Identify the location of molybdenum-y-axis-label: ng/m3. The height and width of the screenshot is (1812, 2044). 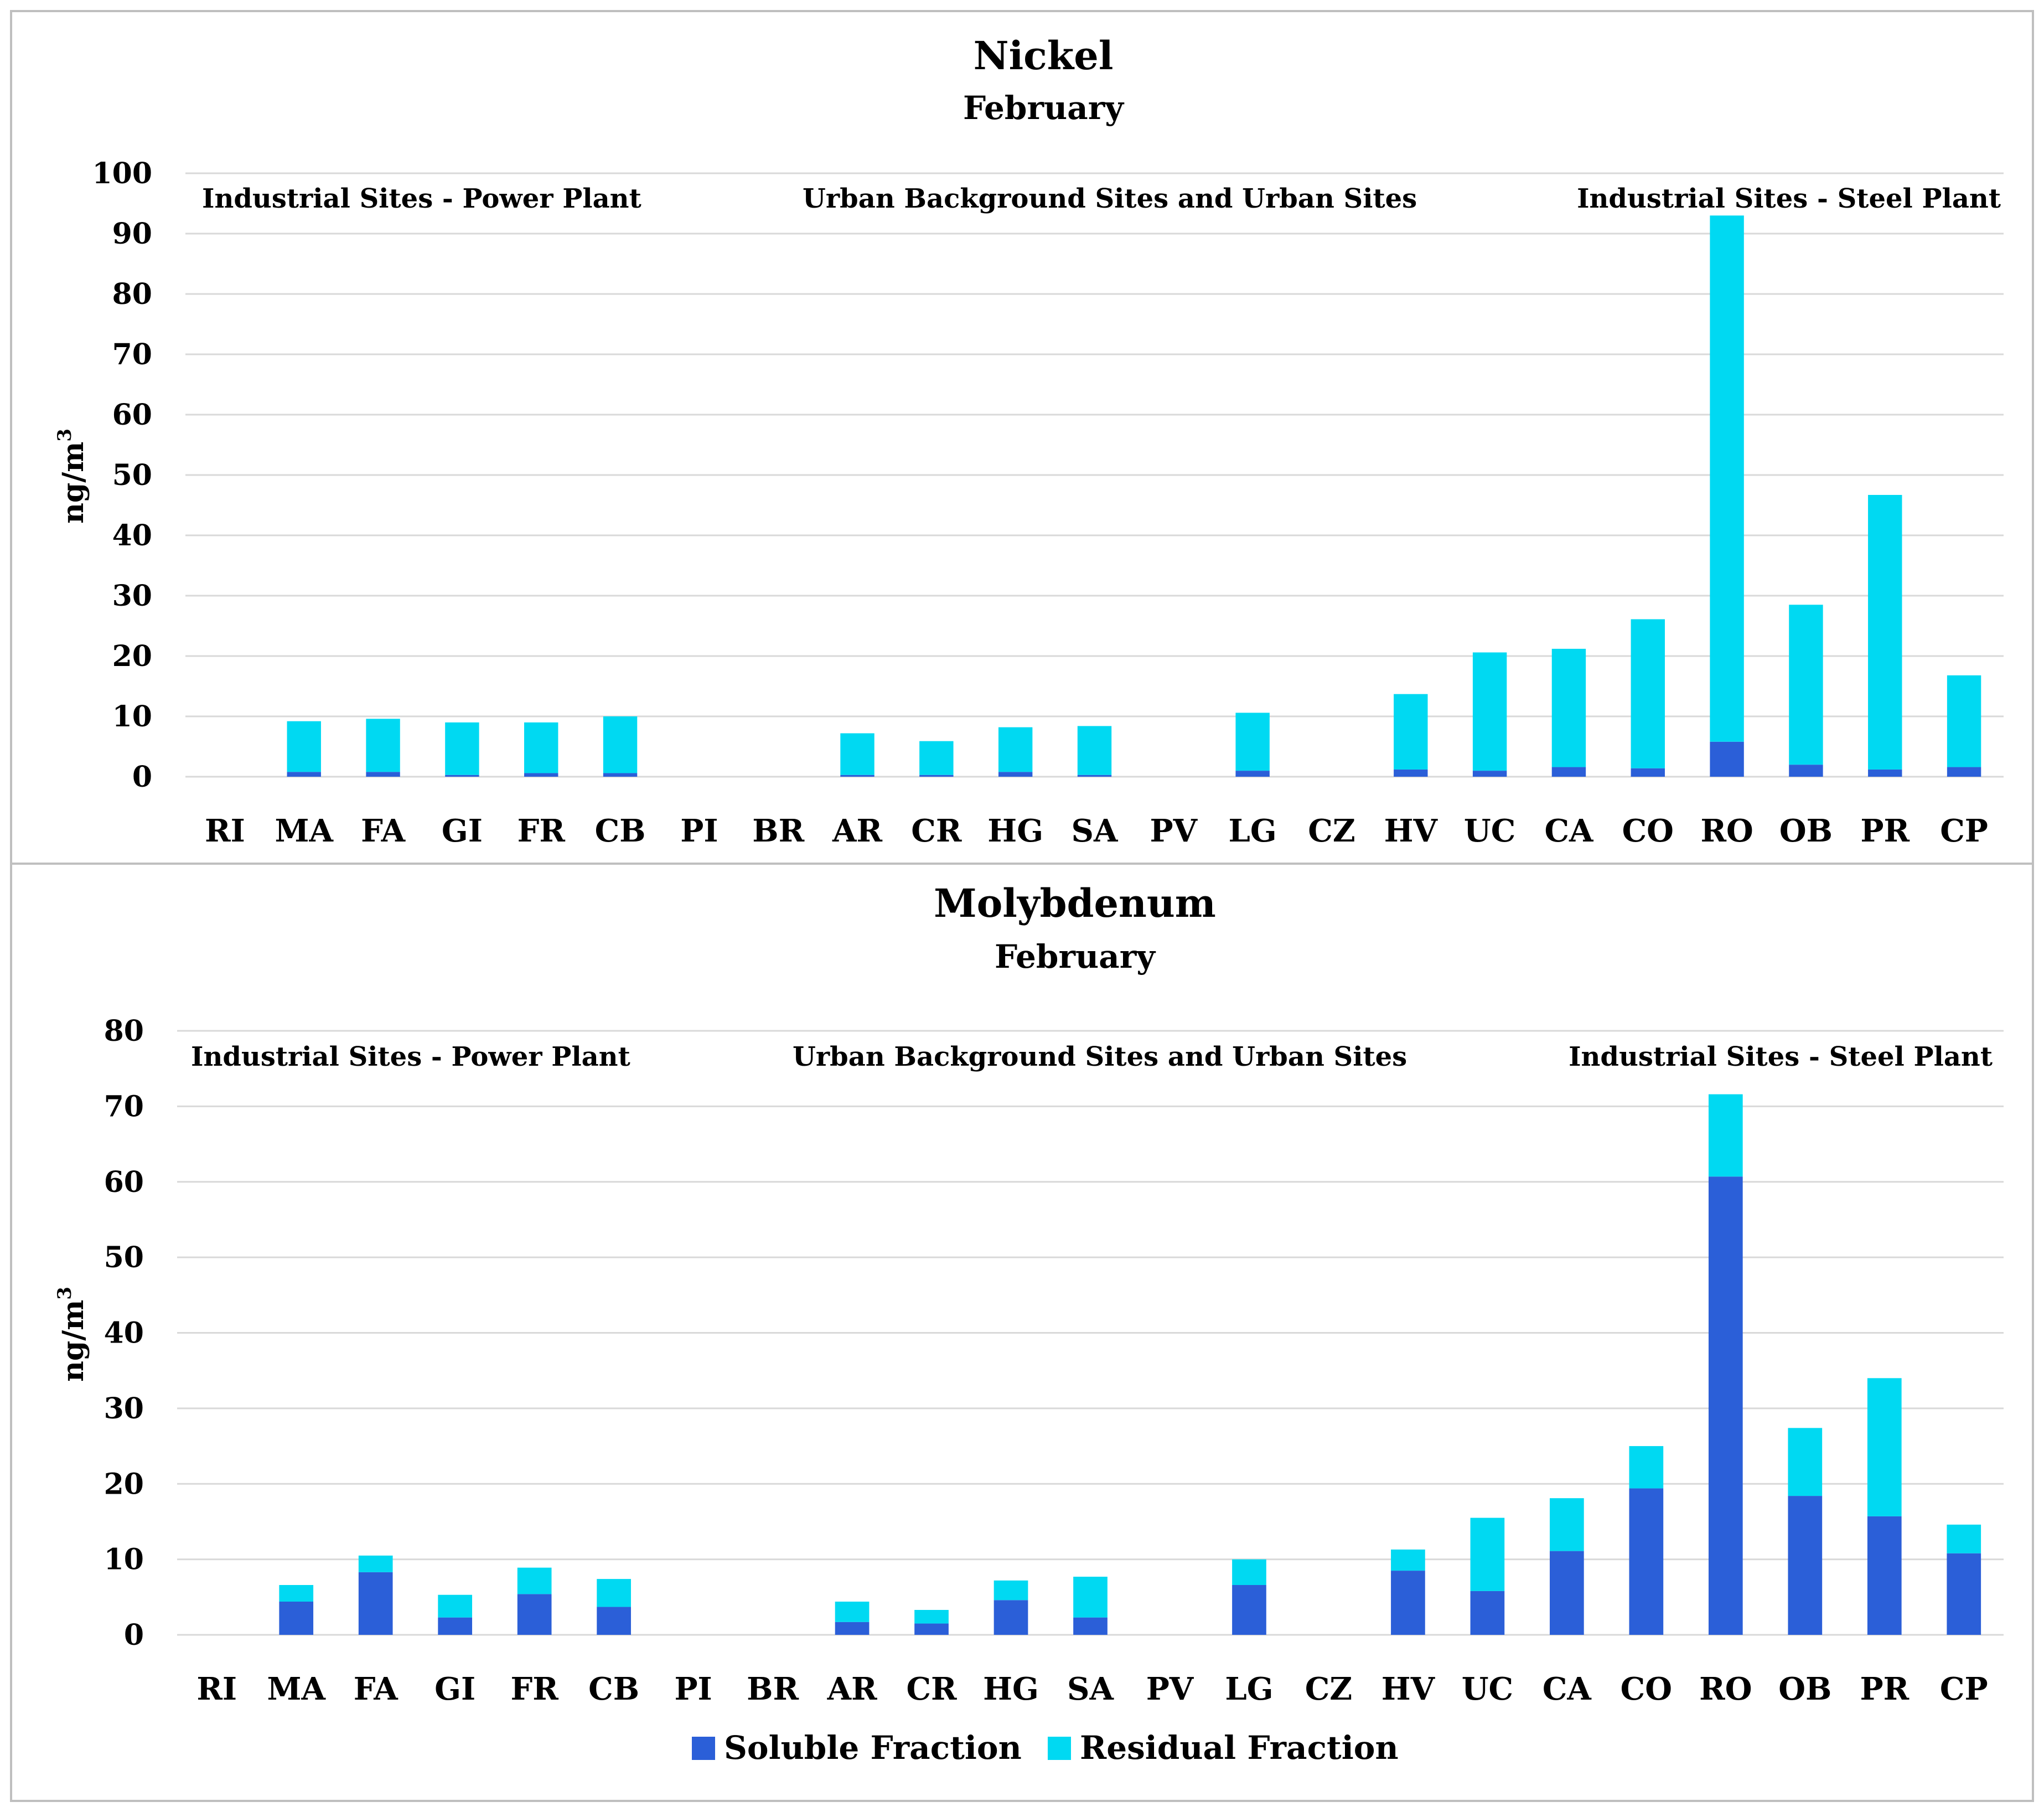
(72, 1334).